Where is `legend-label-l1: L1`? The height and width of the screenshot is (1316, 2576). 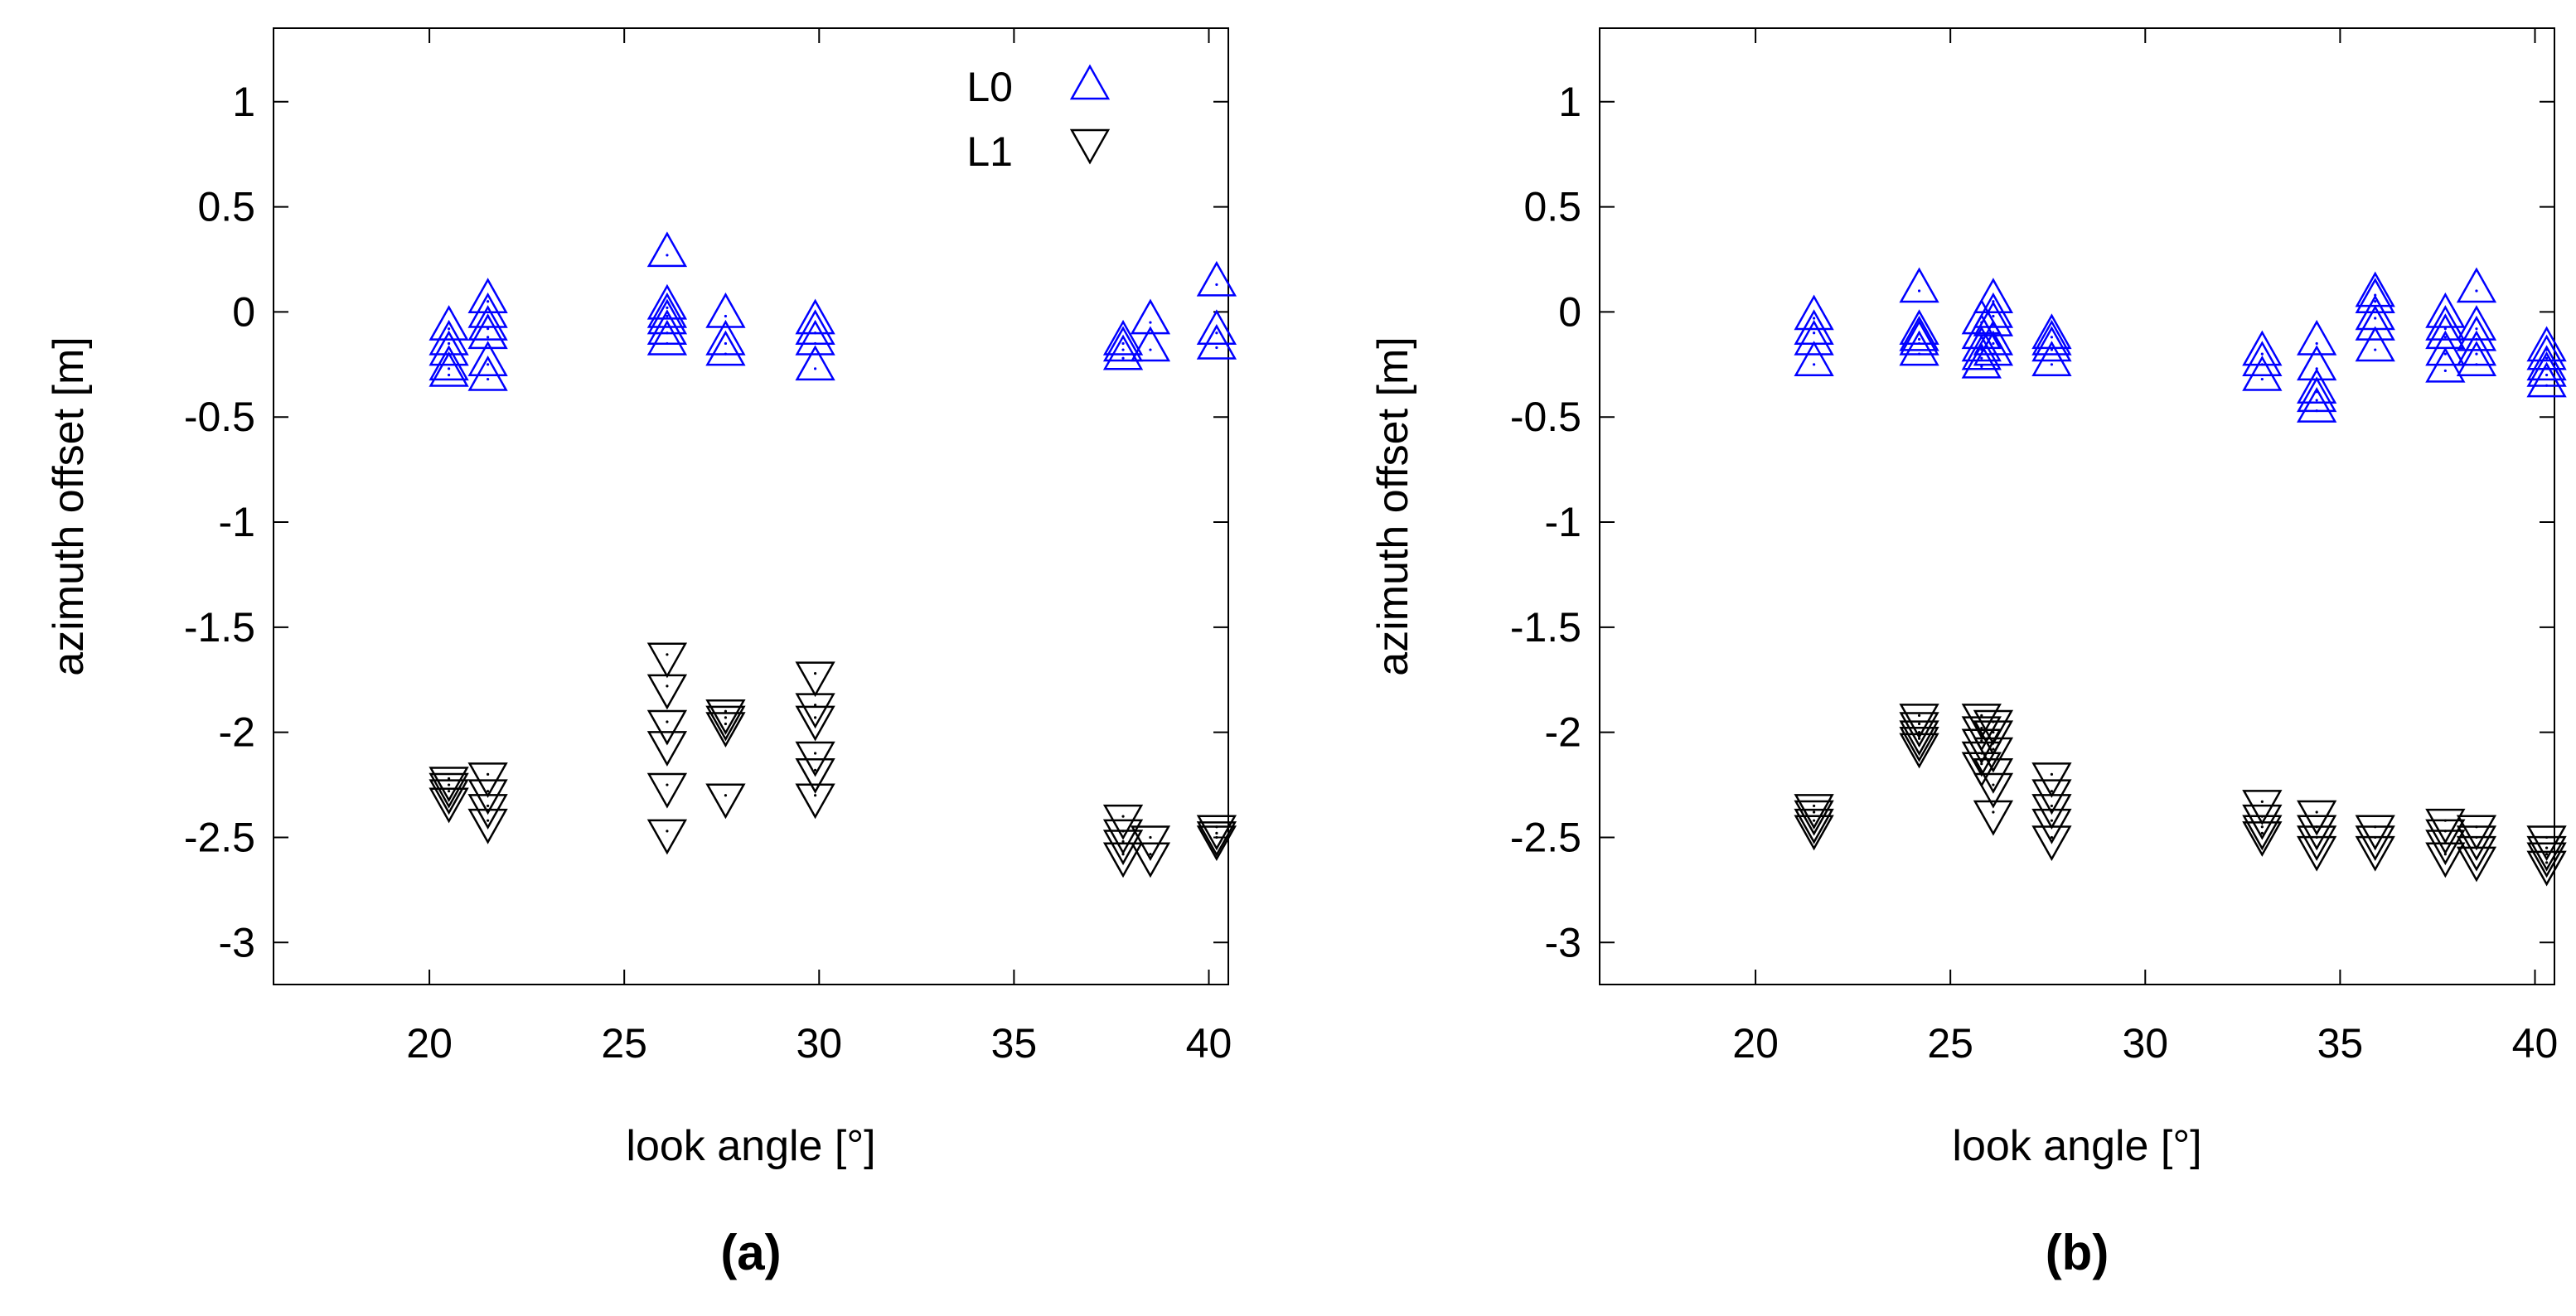
legend-label-l1: L1 is located at coordinates (989, 151).